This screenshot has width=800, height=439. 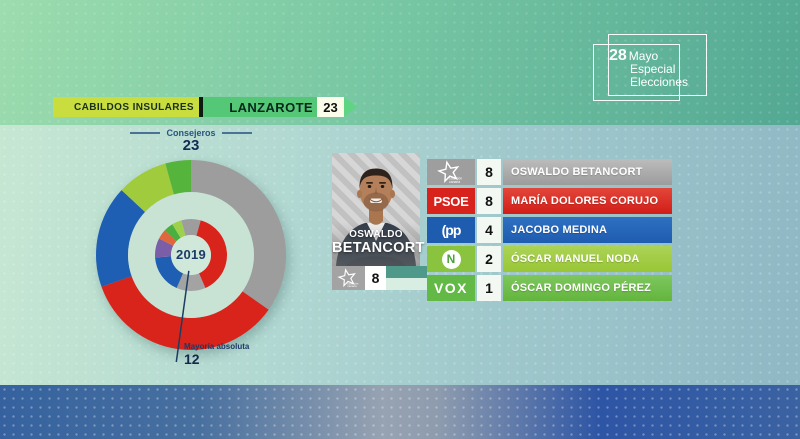 What do you see at coordinates (350, 107) in the screenshot?
I see `header-arrow-icon` at bounding box center [350, 107].